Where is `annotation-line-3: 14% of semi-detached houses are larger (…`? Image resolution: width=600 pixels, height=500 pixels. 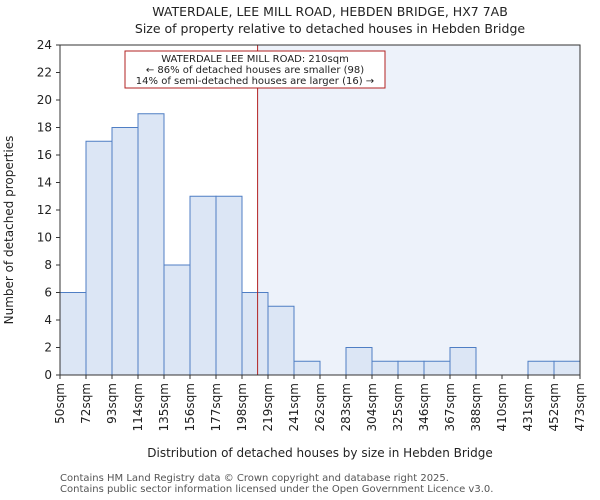 annotation-line-3: 14% of semi-detached houses are larger (… is located at coordinates (255, 81).